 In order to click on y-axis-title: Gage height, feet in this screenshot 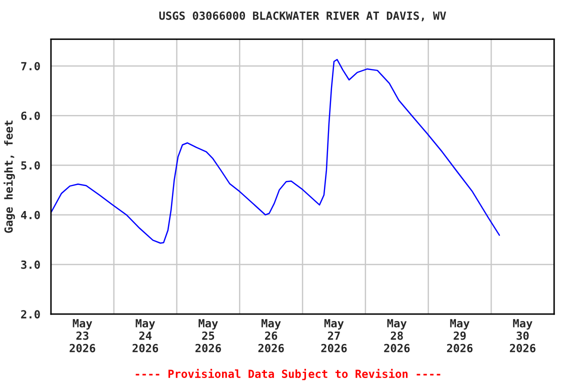, I will do `click(9, 176)`.